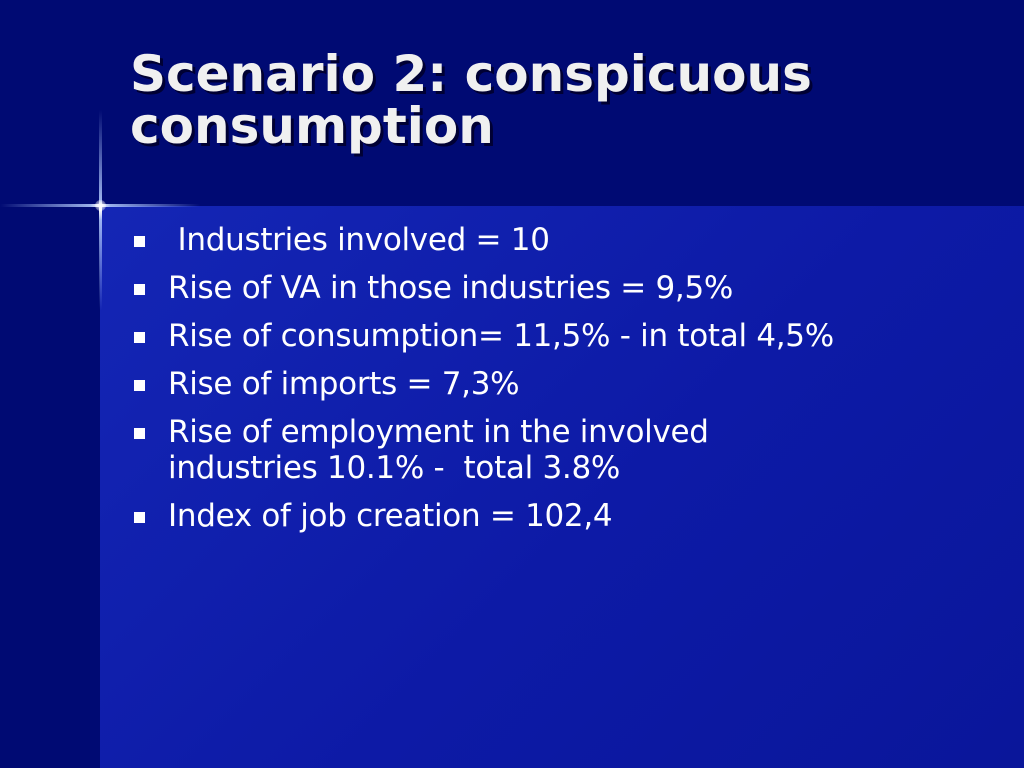  Describe the element at coordinates (560, 240) in the screenshot. I see `bullet-item: Industries involved = 10` at that location.